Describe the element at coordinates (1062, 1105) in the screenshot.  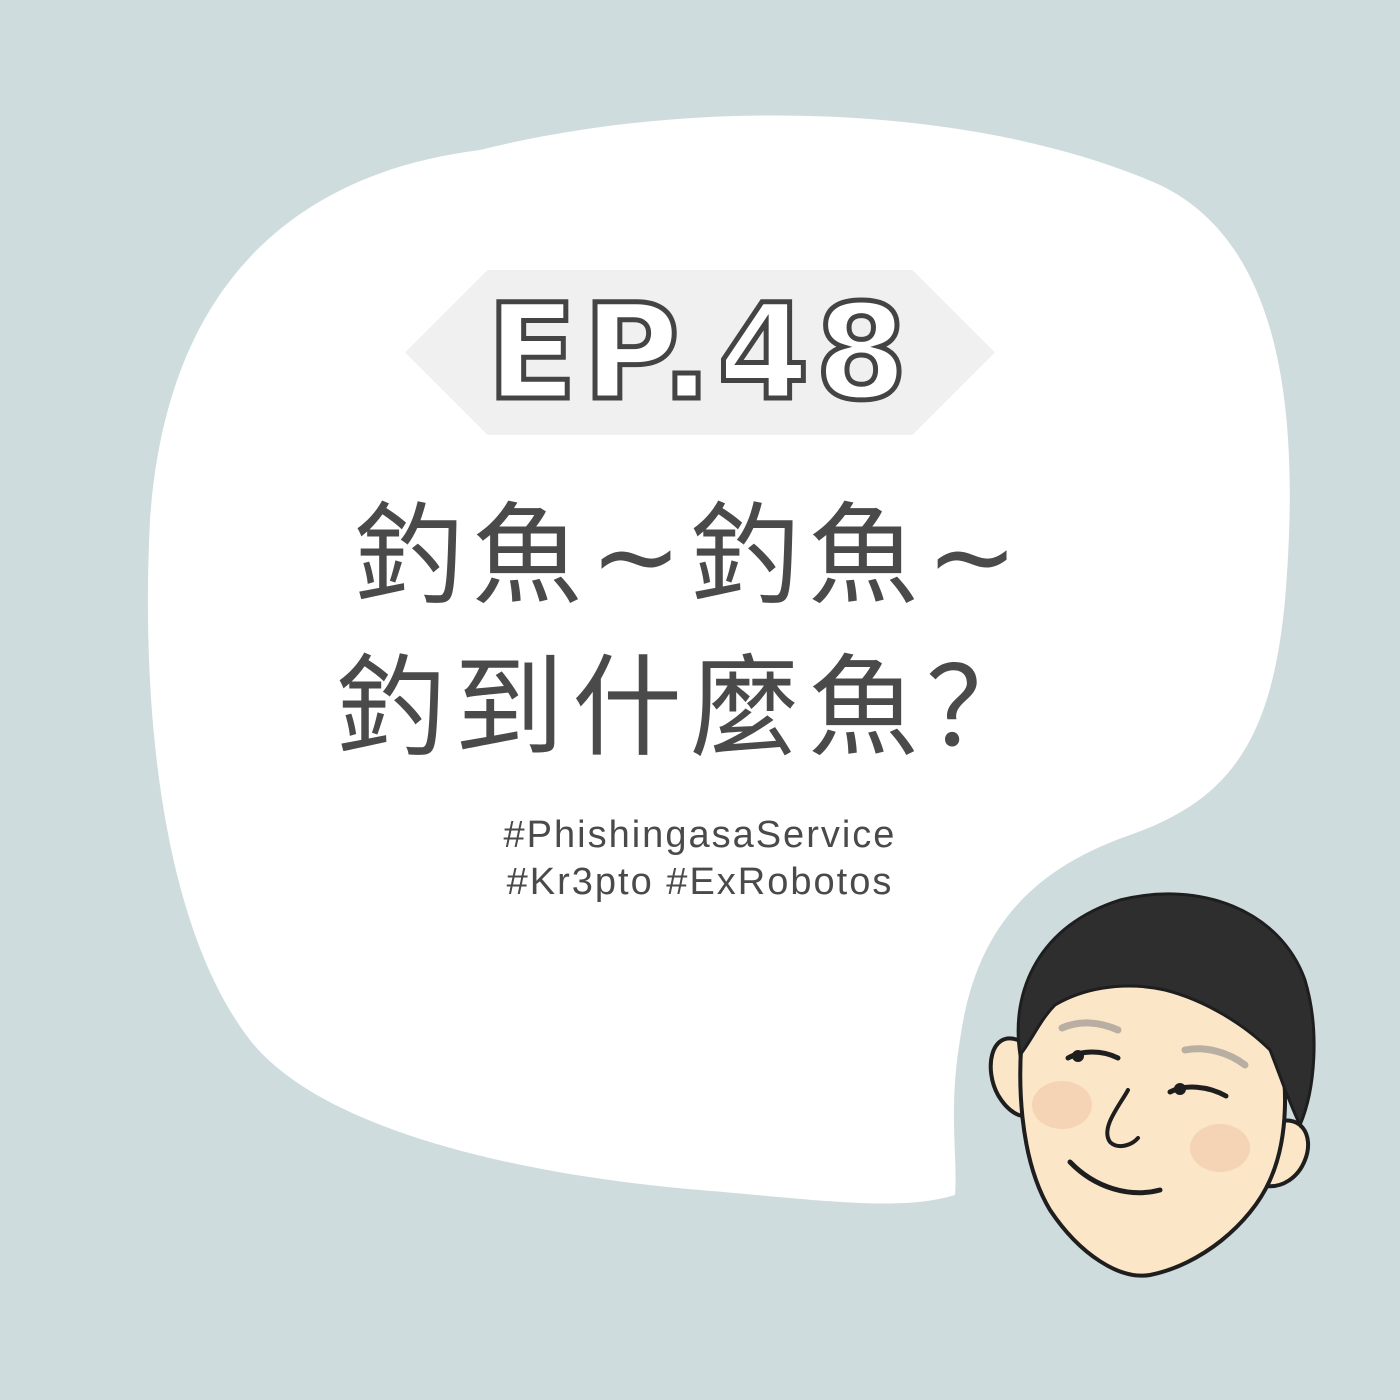
I see `left-cheek` at that location.